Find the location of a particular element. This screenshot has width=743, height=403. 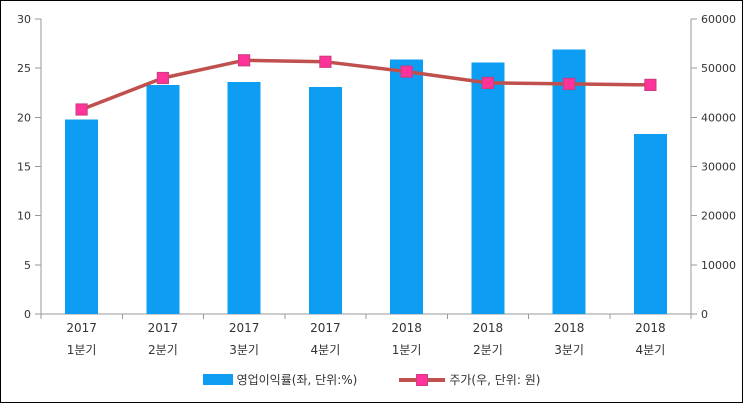

right-axis-labels: 0 10000 20000 30000 40000 50000 60000 is located at coordinates (718, 167).